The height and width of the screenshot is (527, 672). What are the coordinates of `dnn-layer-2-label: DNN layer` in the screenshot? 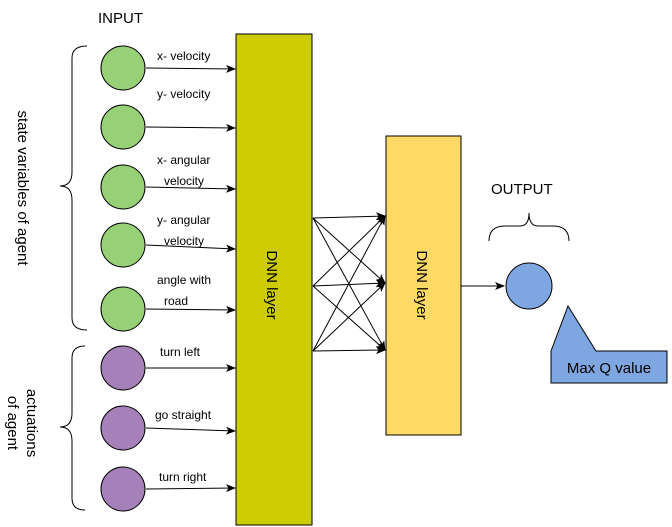 It's located at (421, 284).